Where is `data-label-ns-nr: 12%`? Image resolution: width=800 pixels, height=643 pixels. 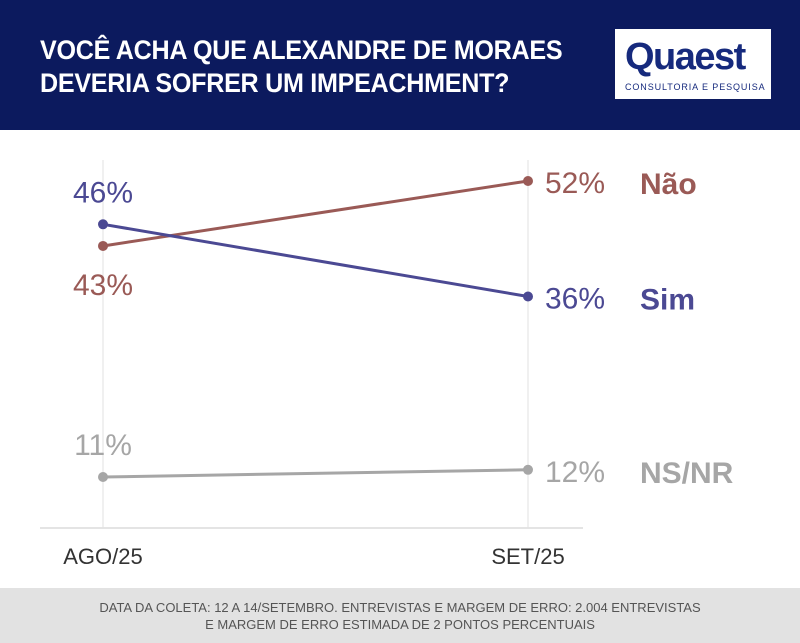 data-label-ns-nr: 12% is located at coordinates (575, 472).